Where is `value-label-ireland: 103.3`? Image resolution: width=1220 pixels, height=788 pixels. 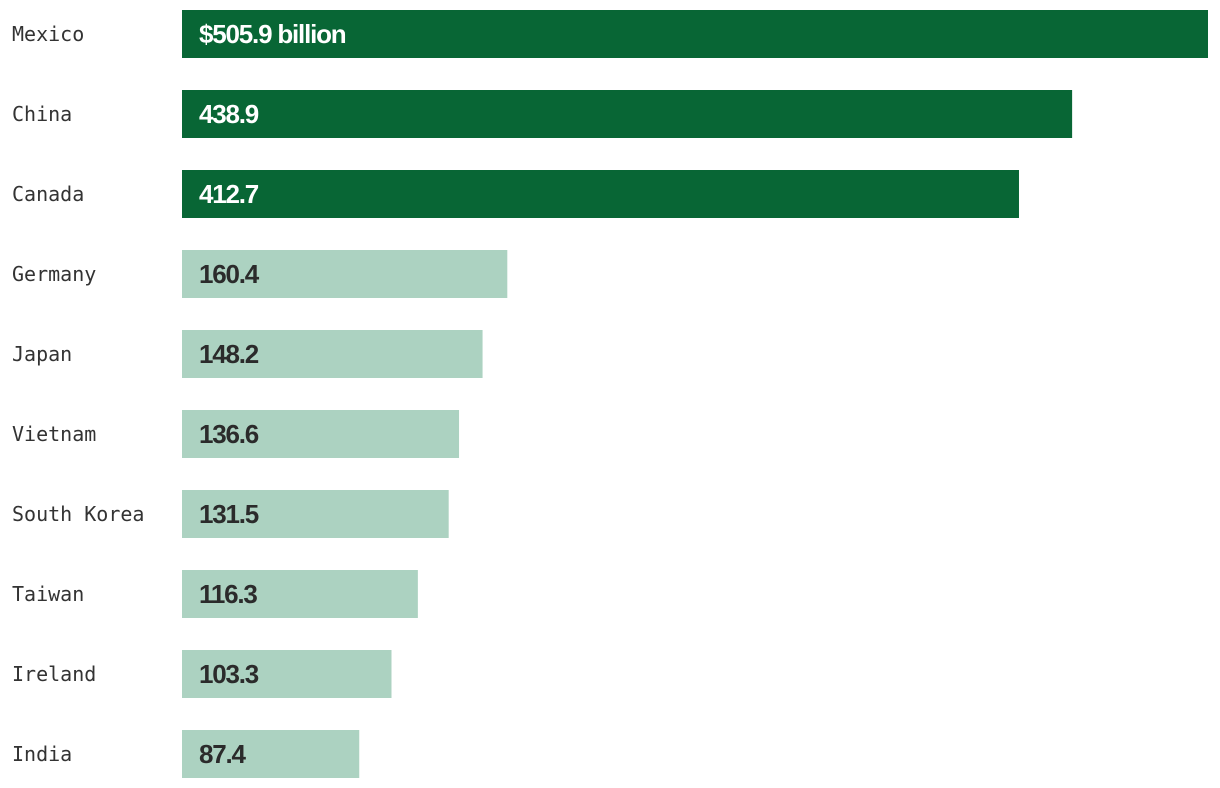
value-label-ireland: 103.3 is located at coordinates (229, 674).